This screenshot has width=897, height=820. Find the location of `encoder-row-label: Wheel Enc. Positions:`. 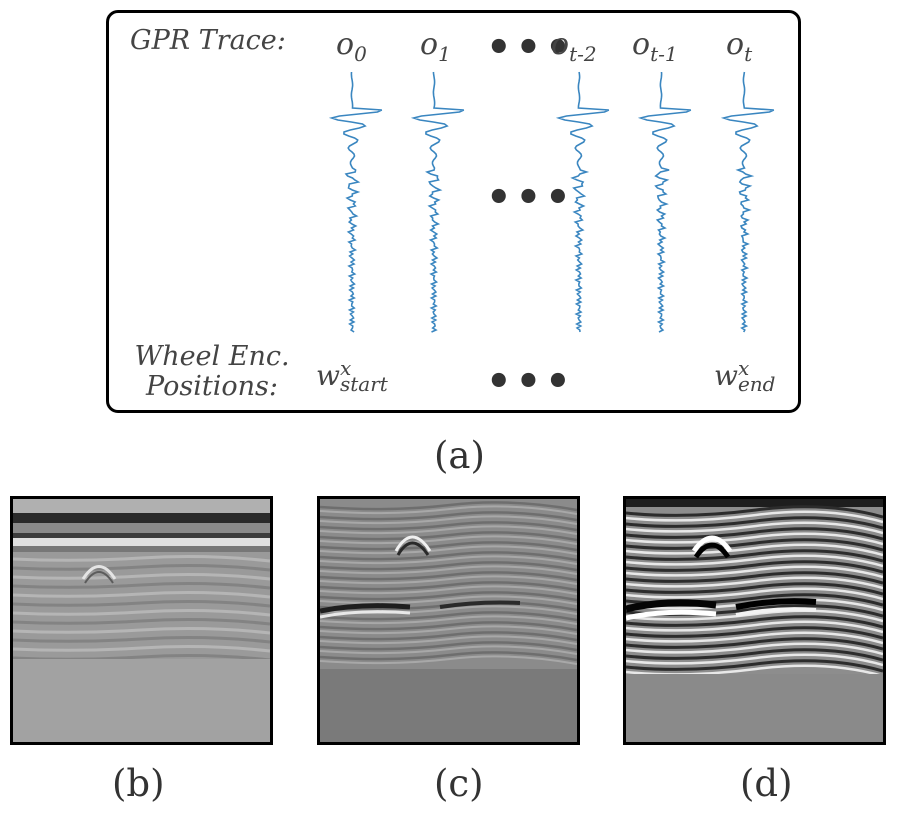

encoder-row-label: Wheel Enc. Positions: is located at coordinates (212, 372).